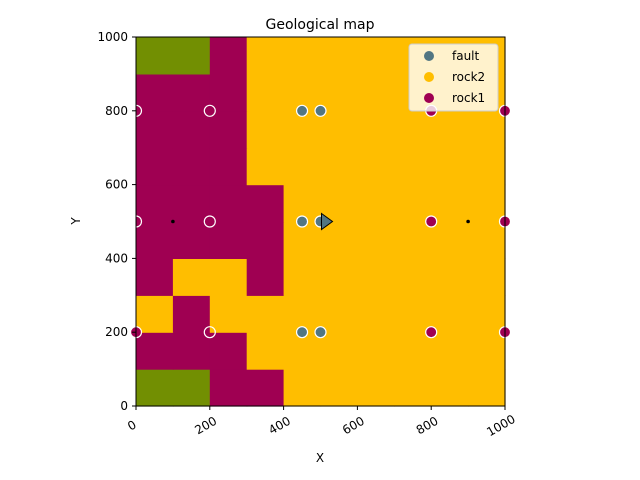 The height and width of the screenshot is (480, 640). Describe the element at coordinates (500, 425) in the screenshot. I see `x-tick-label: 1000` at that location.